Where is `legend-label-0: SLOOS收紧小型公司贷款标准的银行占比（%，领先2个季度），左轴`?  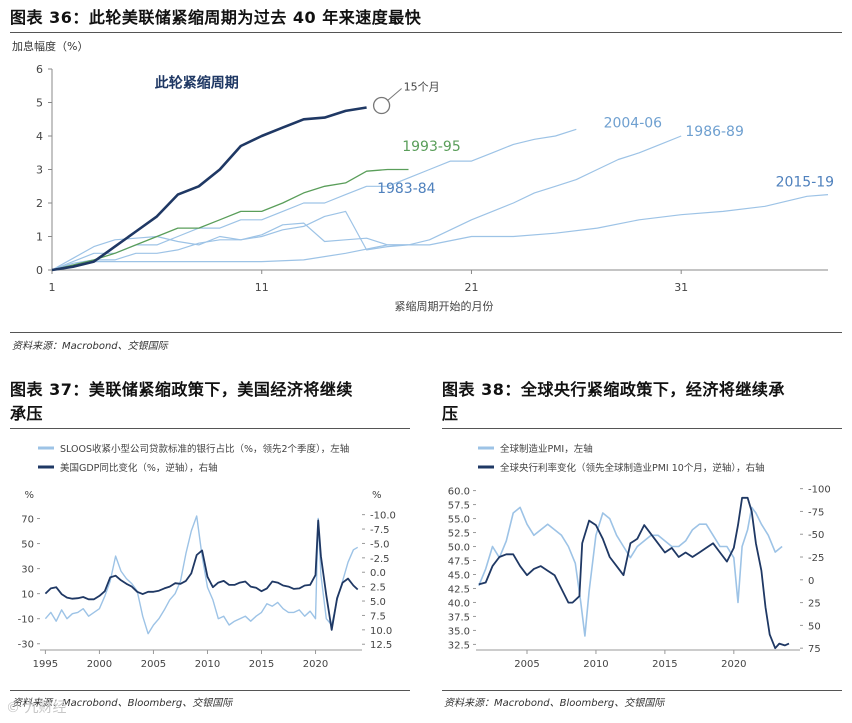 legend-label-0: SLOOS收紧小型公司贷款标准的银行占比（%，领先2个季度），左轴 is located at coordinates (204, 449).